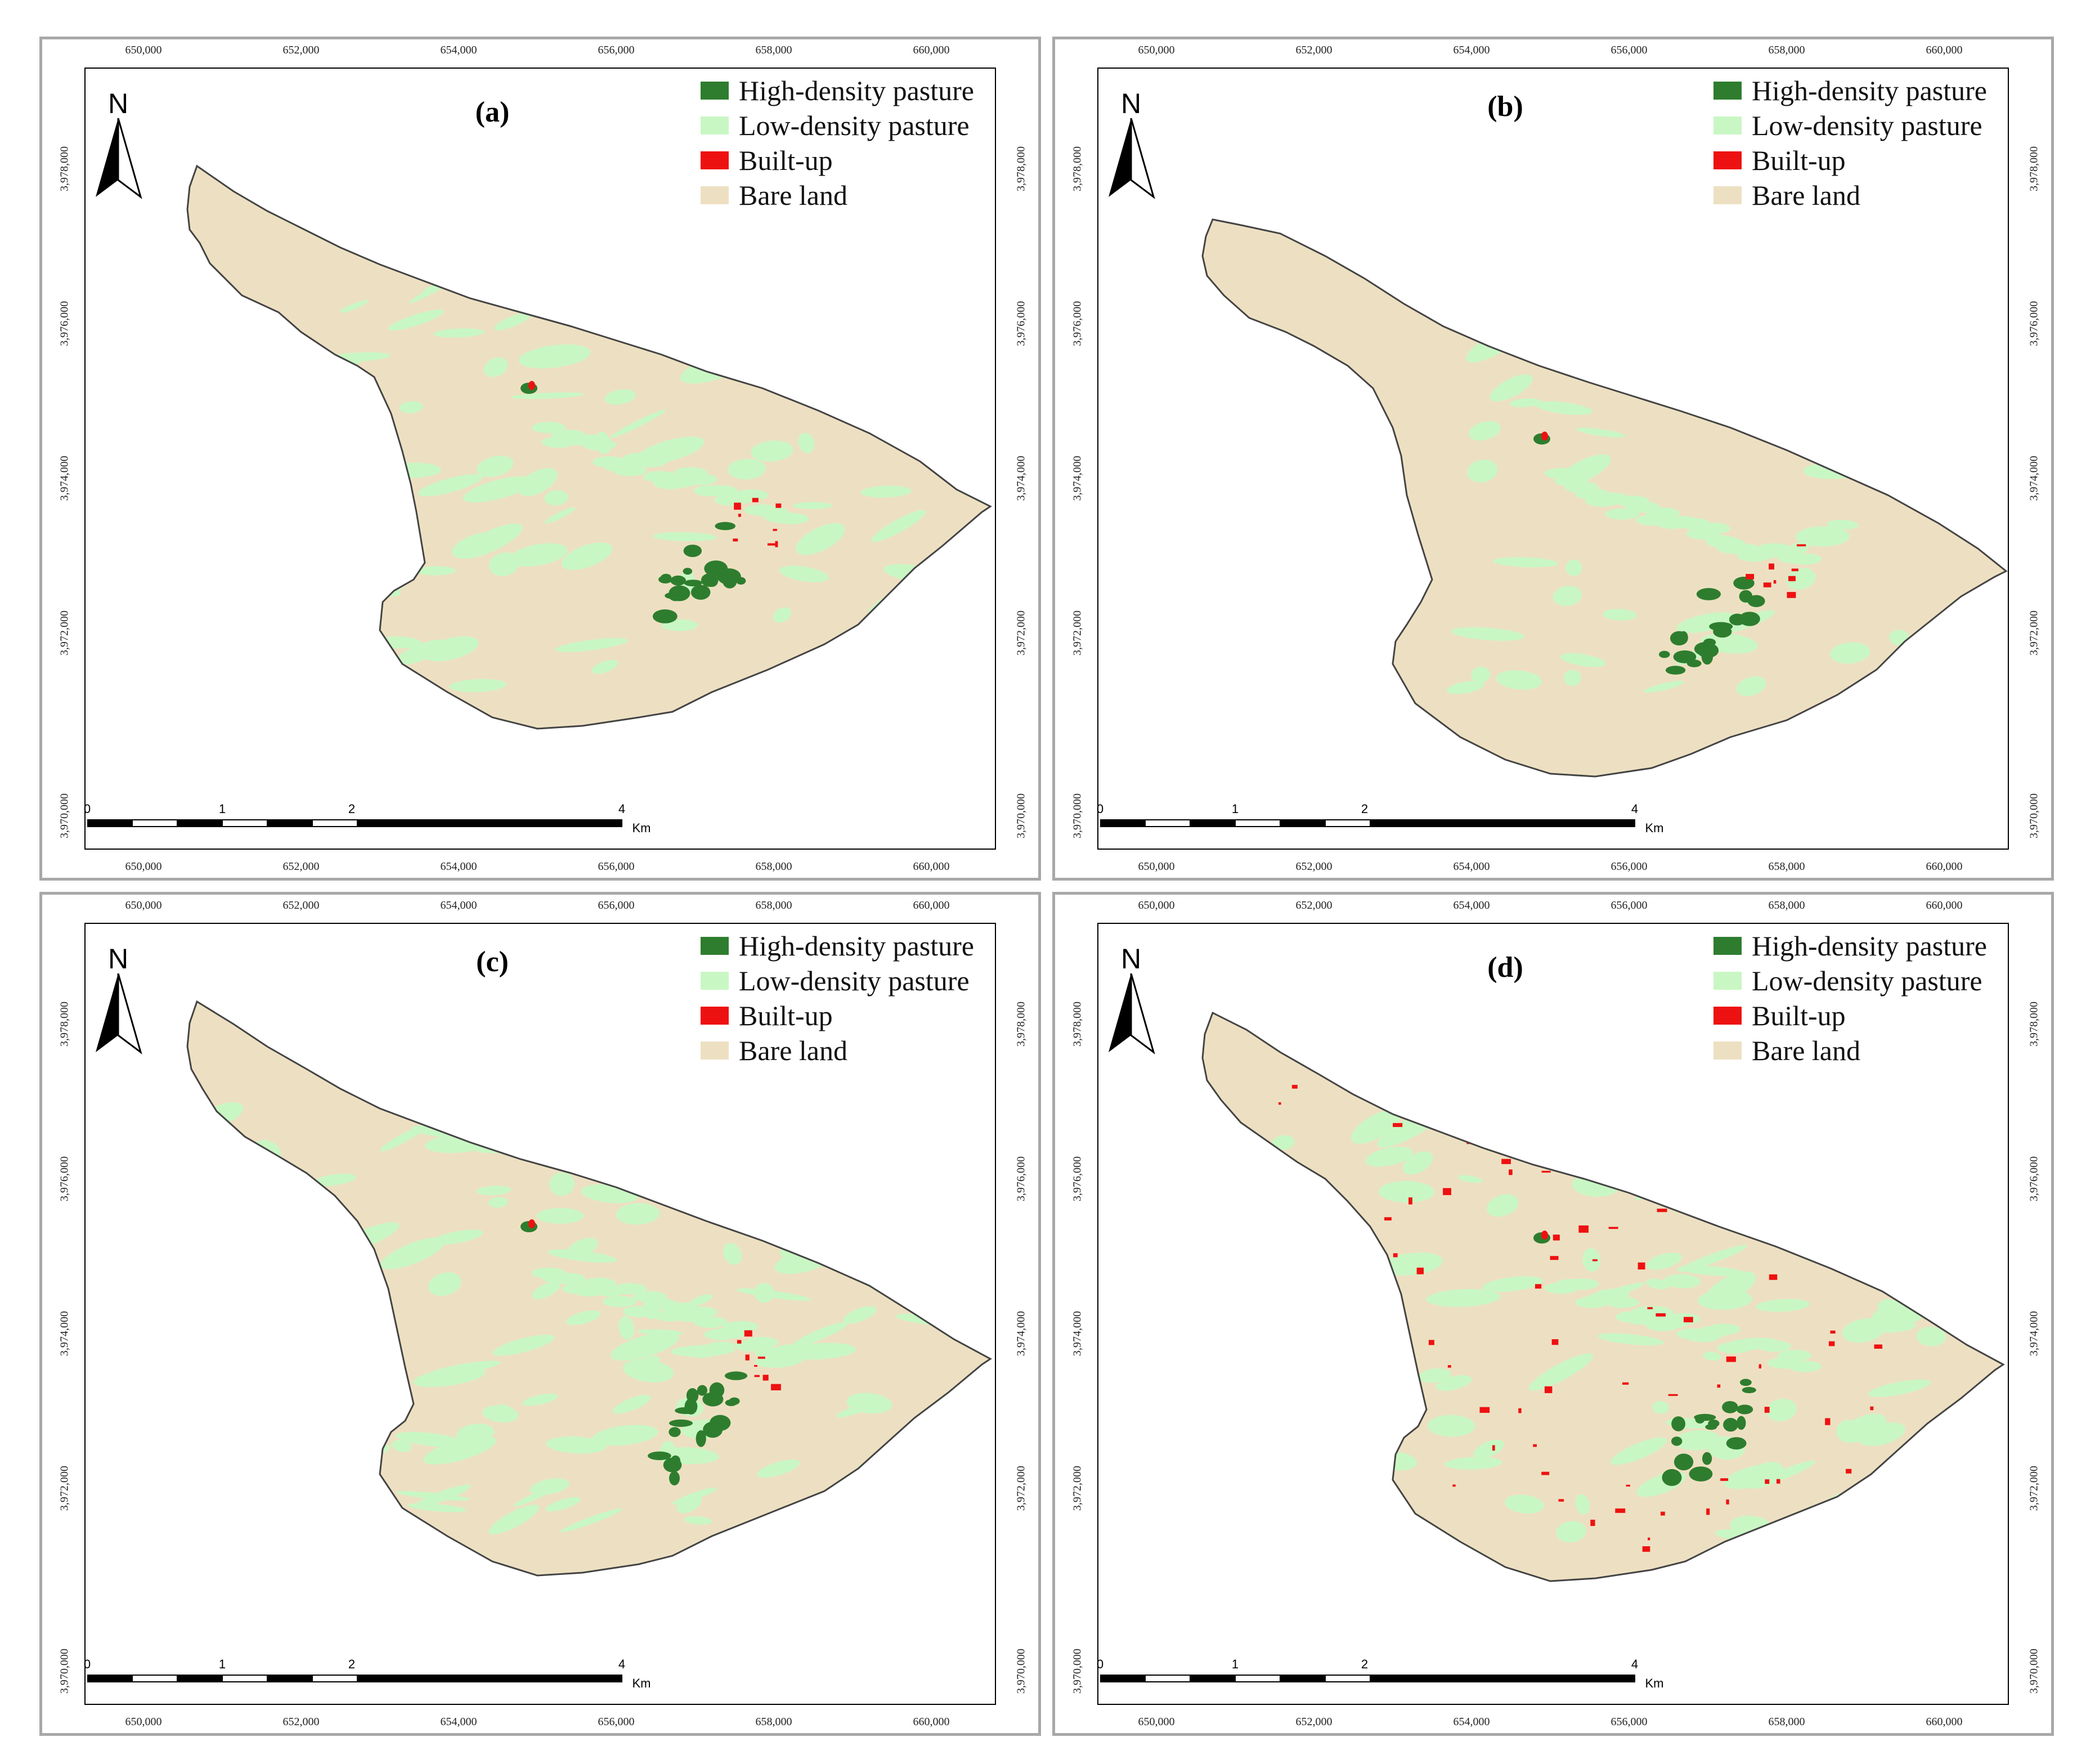  I want to click on x-tick-label: 652,000, so click(1314, 1722).